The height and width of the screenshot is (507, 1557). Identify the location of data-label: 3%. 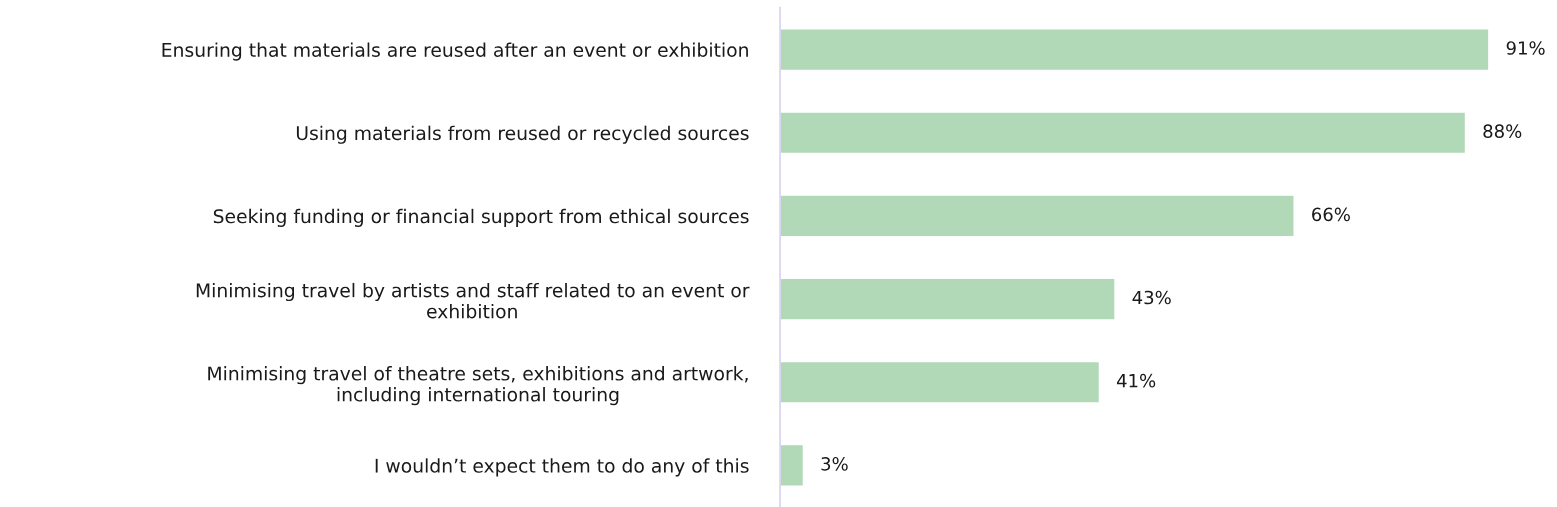
(834, 464).